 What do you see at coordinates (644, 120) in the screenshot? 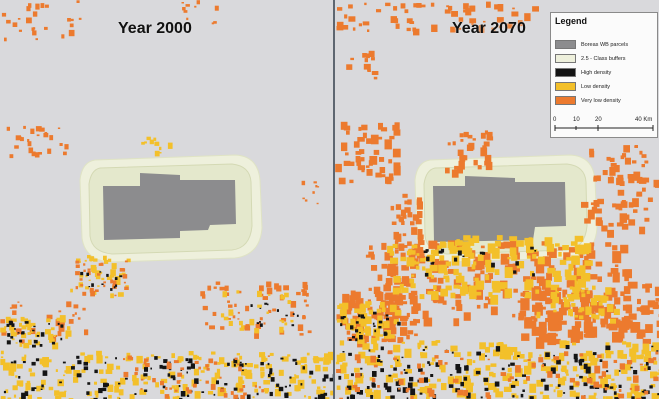
I see `scale-tick-40: 40 Km` at bounding box center [644, 120].